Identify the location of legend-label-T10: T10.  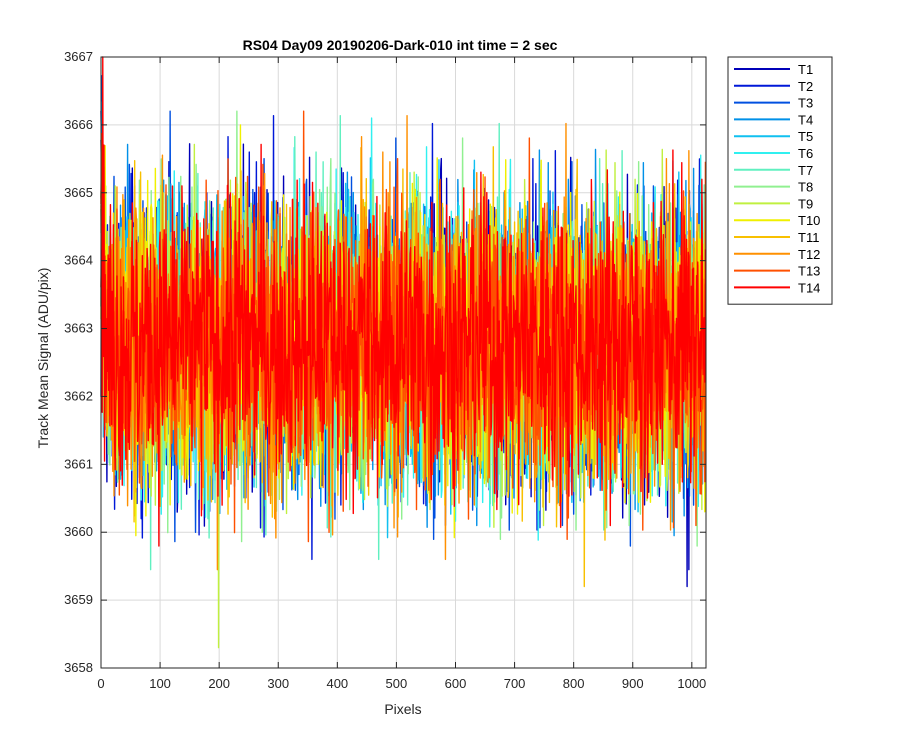
(809, 220).